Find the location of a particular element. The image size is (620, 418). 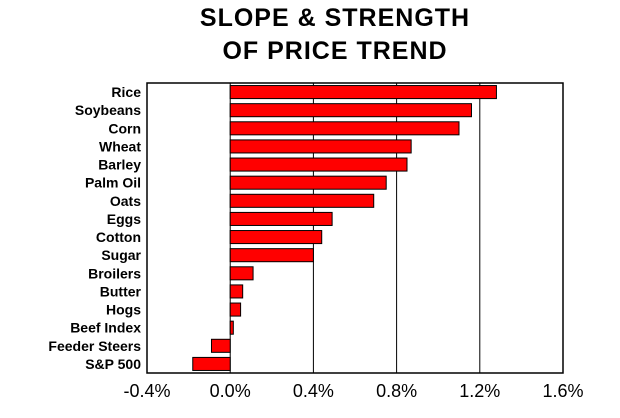

category-label: Hogs is located at coordinates (123, 310).